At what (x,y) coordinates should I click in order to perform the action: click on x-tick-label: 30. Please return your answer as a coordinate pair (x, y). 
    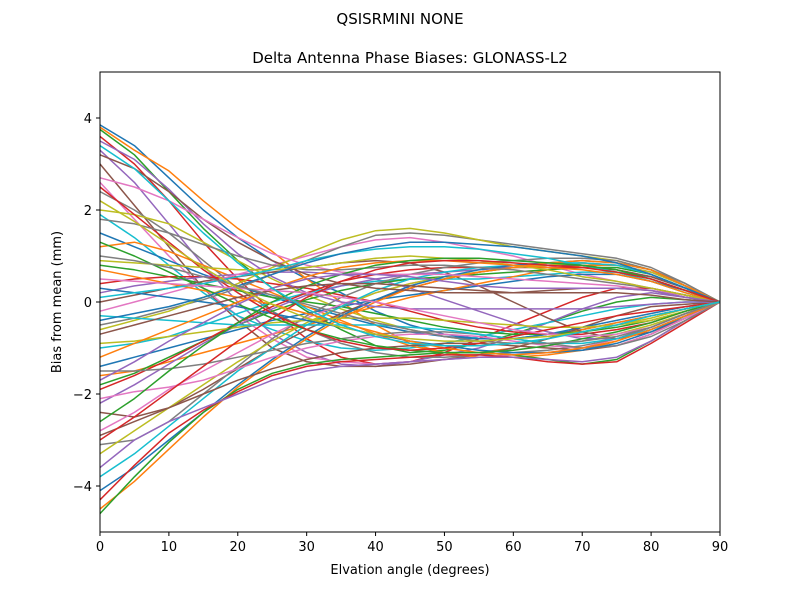
    Looking at the image, I should click on (306, 547).